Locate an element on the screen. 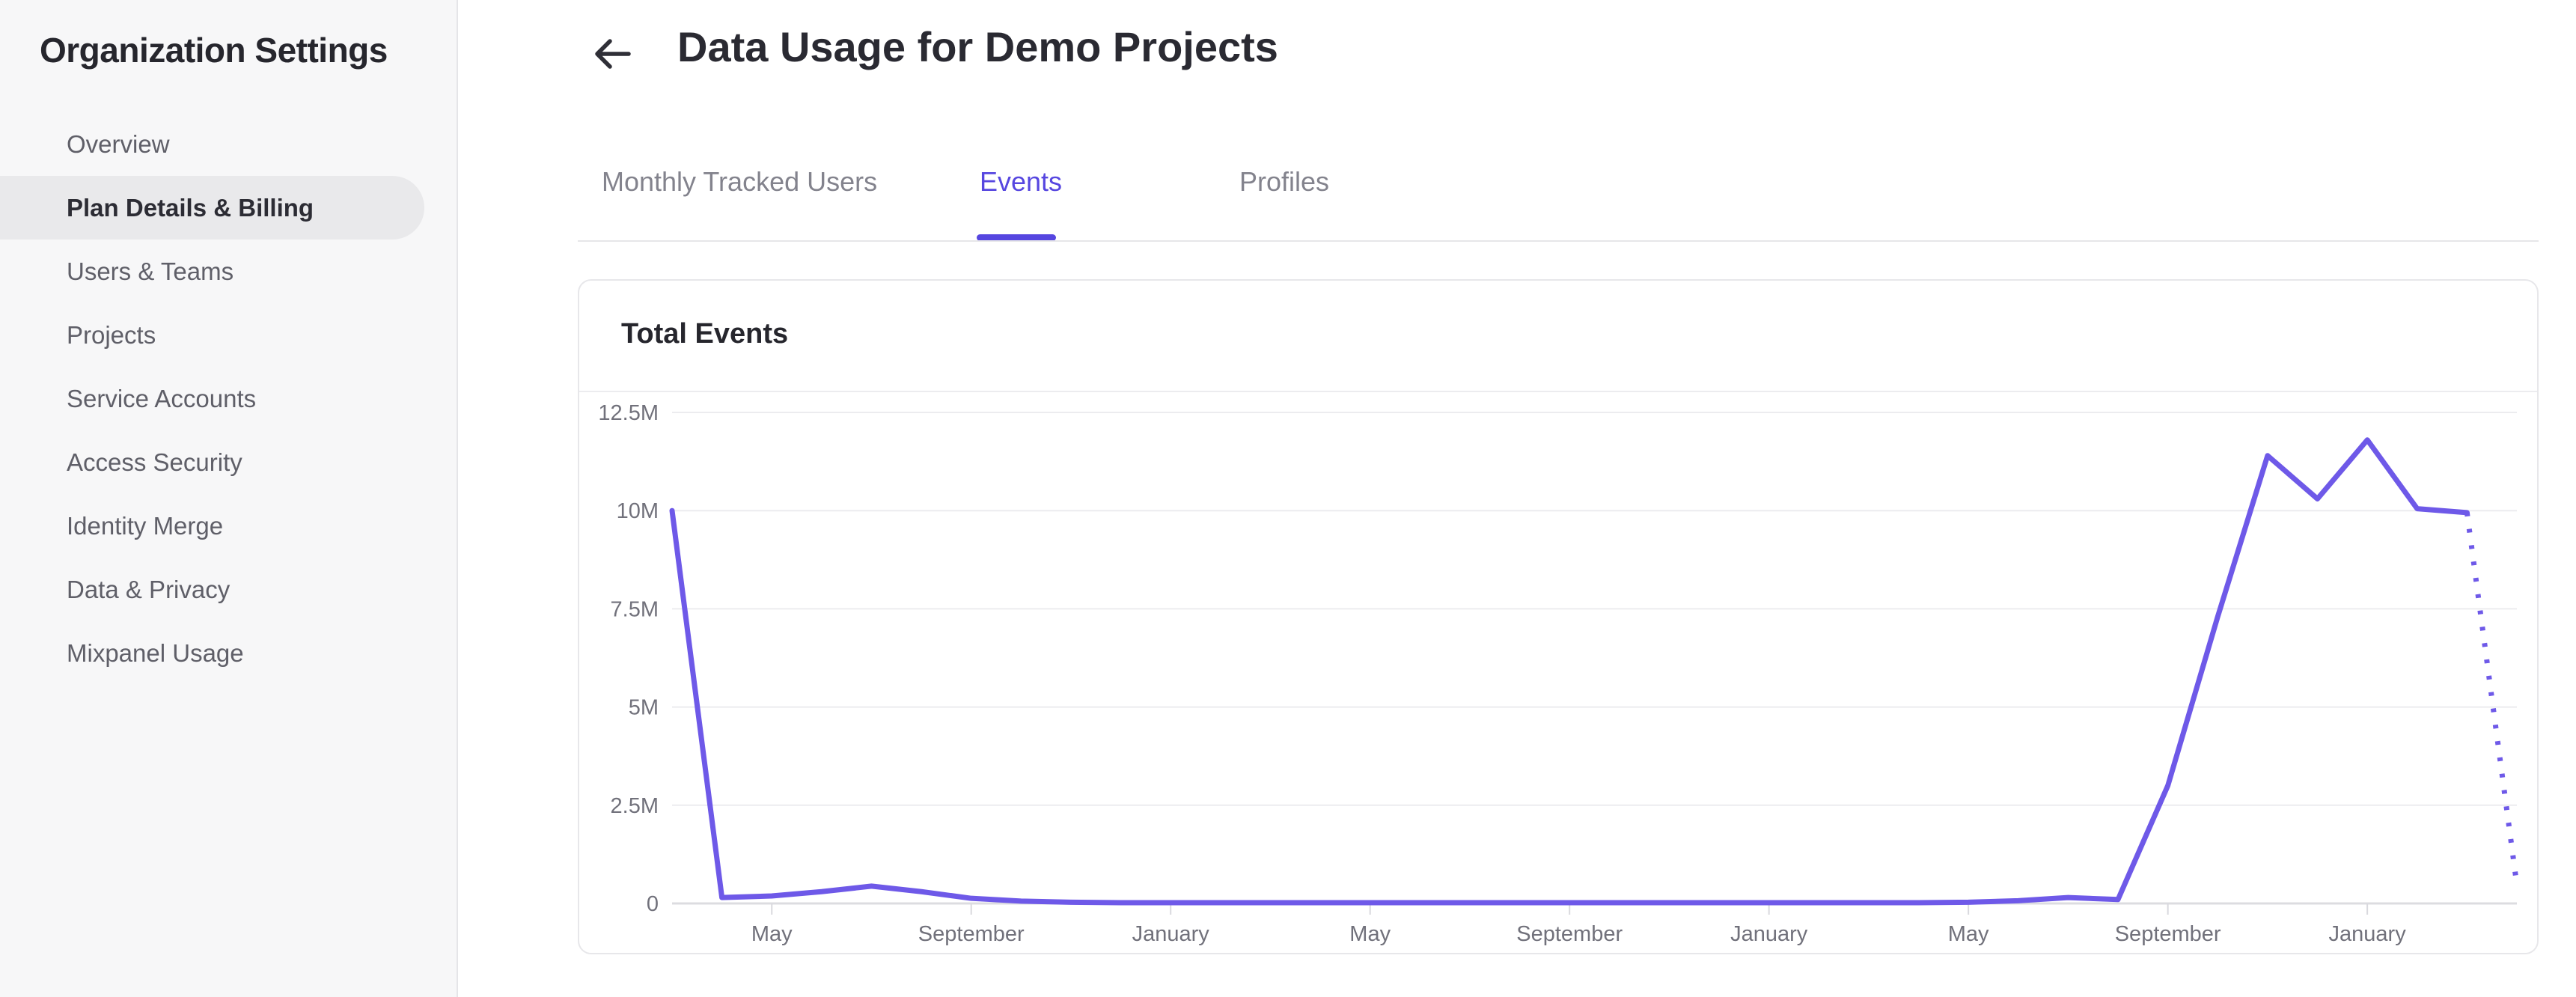 The image size is (2576, 997). sidebar-item-mixpanel-usage: Mixpanel Usage is located at coordinates (155, 653).